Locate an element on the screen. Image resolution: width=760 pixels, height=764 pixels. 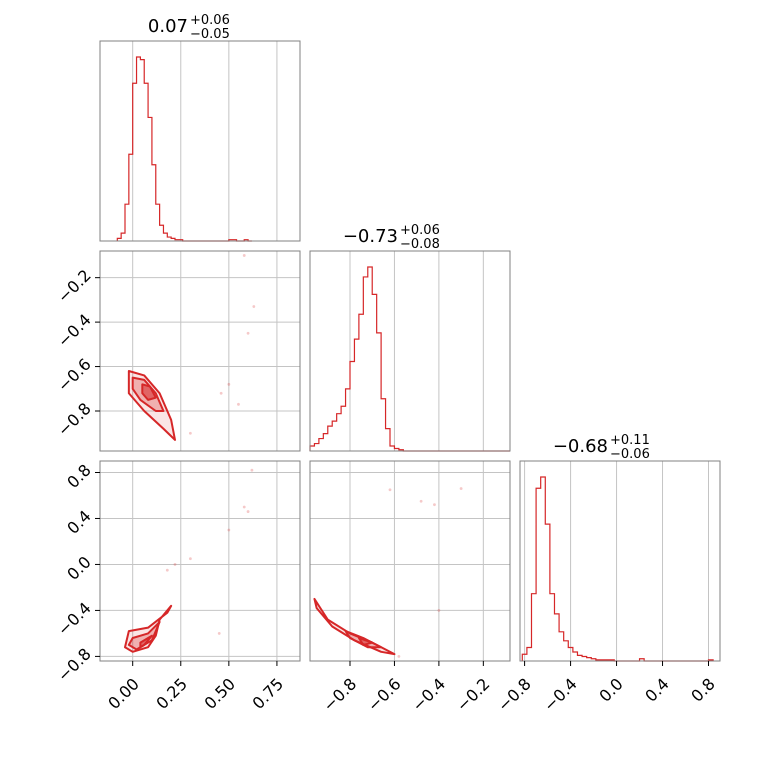
joint-1-2-contour-outer is located at coordinates (151, 405).